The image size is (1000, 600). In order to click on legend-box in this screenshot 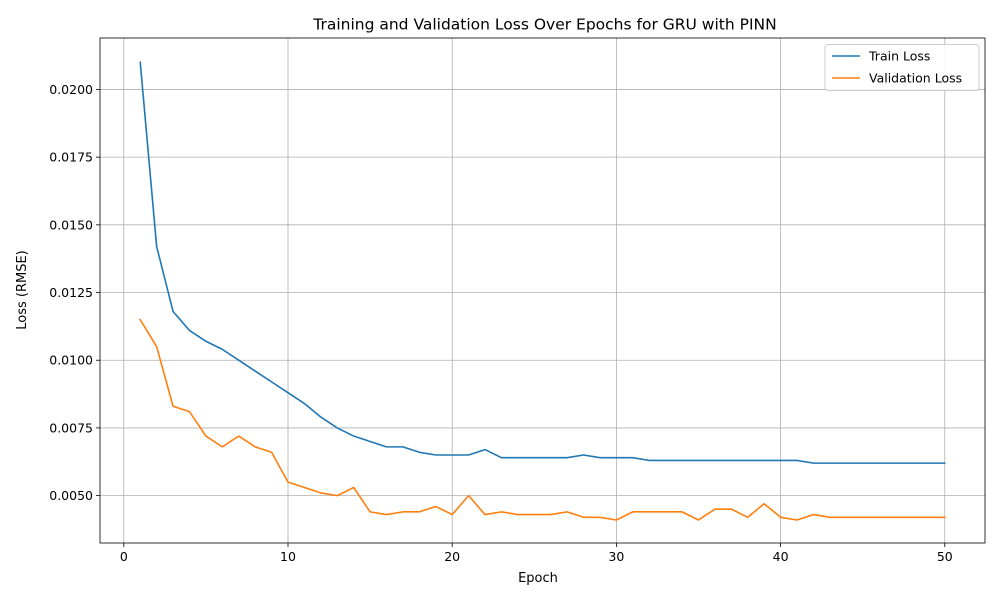, I will do `click(902, 67)`.